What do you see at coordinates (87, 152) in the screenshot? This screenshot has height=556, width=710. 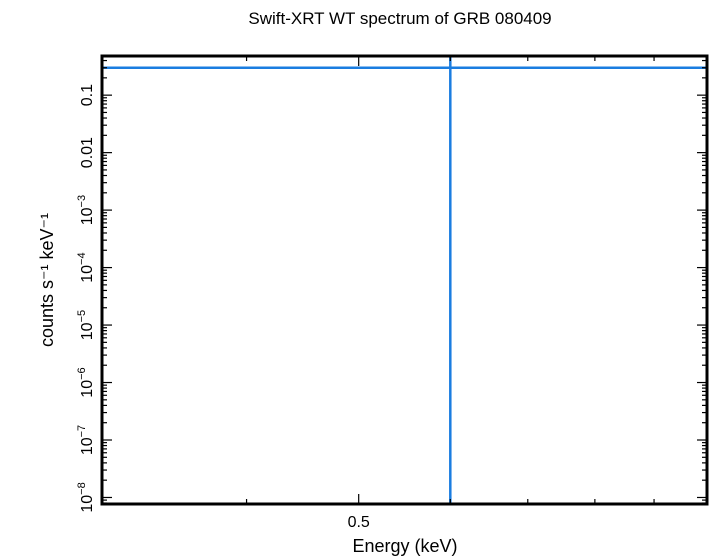 I see `y-tick-label: 0.01` at bounding box center [87, 152].